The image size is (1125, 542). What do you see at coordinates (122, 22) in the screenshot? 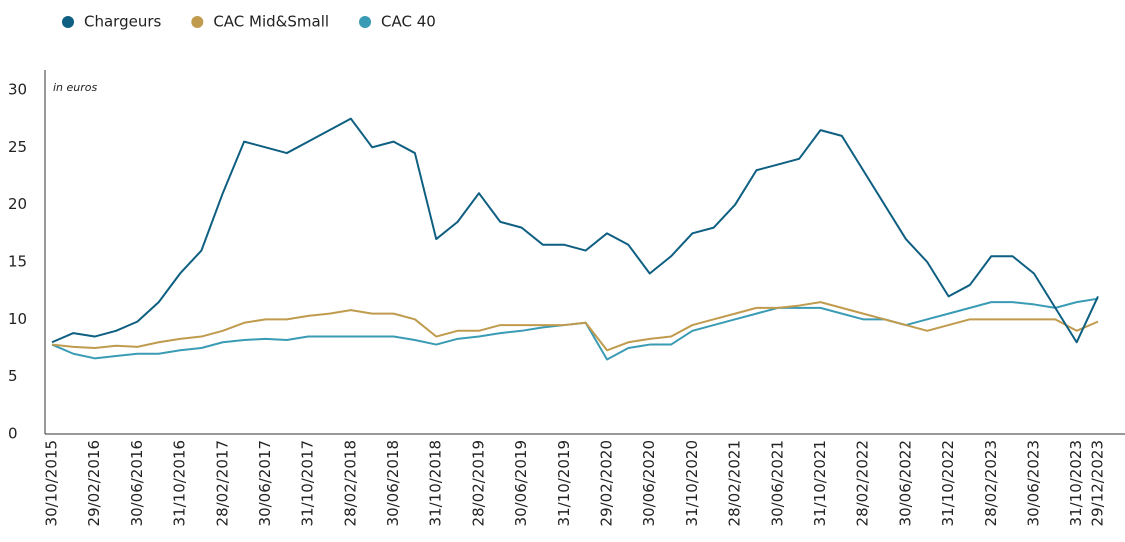
I see `legend-label: Chargeurs` at bounding box center [122, 22].